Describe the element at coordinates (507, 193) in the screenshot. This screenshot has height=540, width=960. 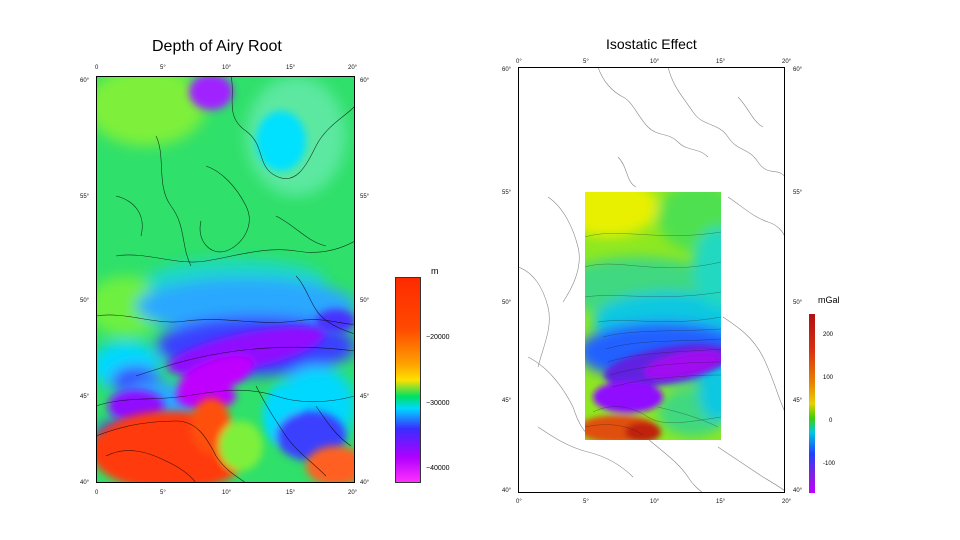
I see `right-left-tick-1: 55°` at that location.